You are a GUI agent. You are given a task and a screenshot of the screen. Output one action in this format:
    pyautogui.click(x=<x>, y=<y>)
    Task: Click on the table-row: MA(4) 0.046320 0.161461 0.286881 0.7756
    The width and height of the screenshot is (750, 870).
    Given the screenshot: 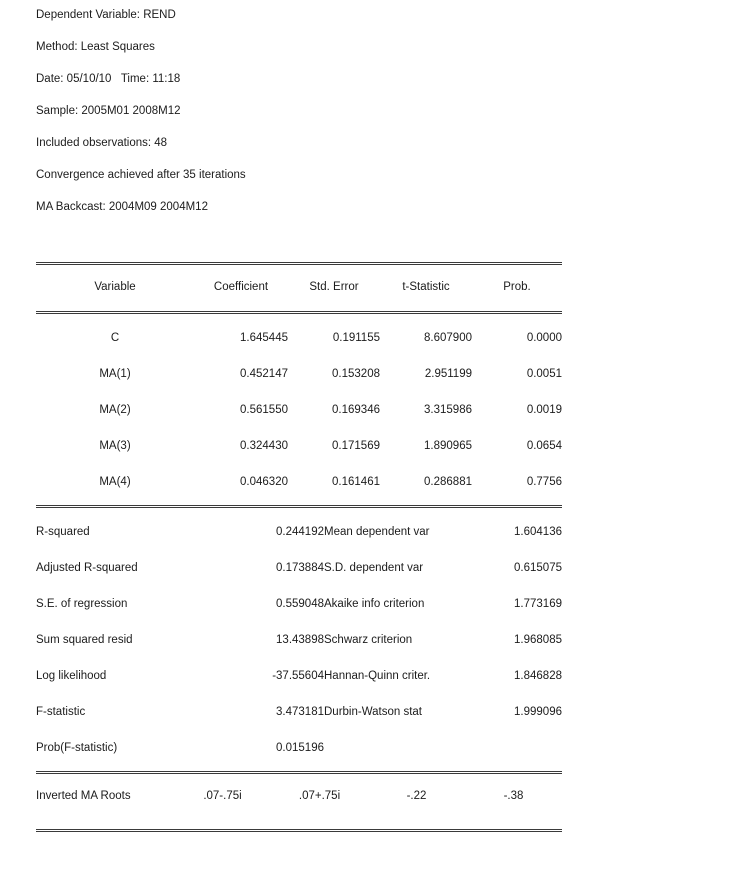 What is the action you would take?
    pyautogui.click(x=299, y=482)
    